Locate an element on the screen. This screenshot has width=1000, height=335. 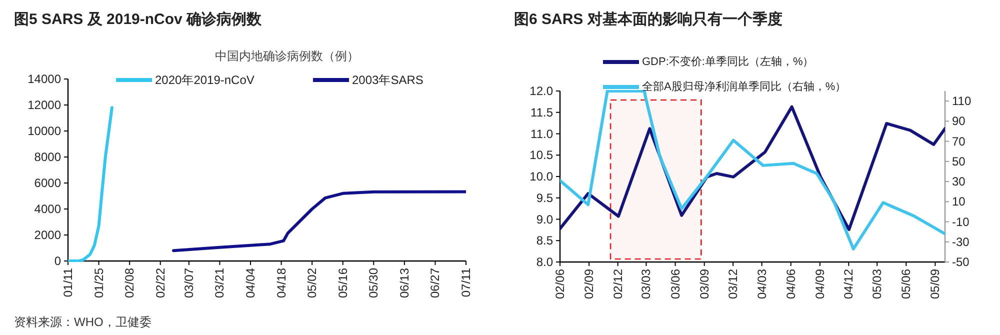
x-tick-label: 02/08 is located at coordinates (129, 283).